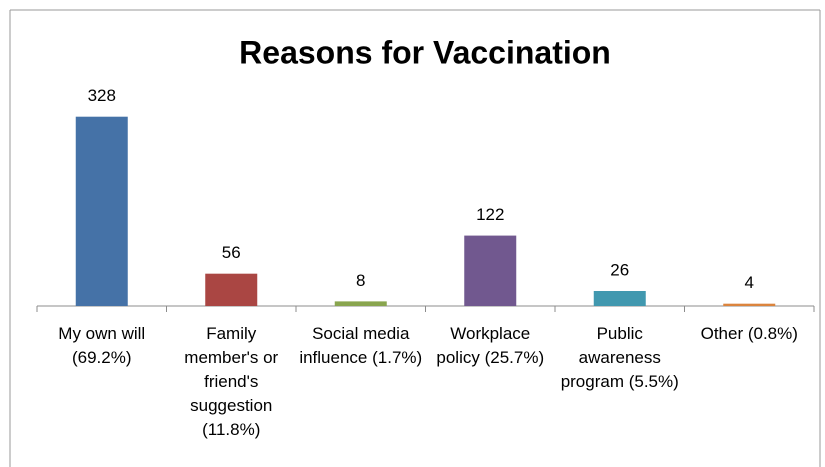  I want to click on x-tick-label-line: friend's, so click(231, 381).